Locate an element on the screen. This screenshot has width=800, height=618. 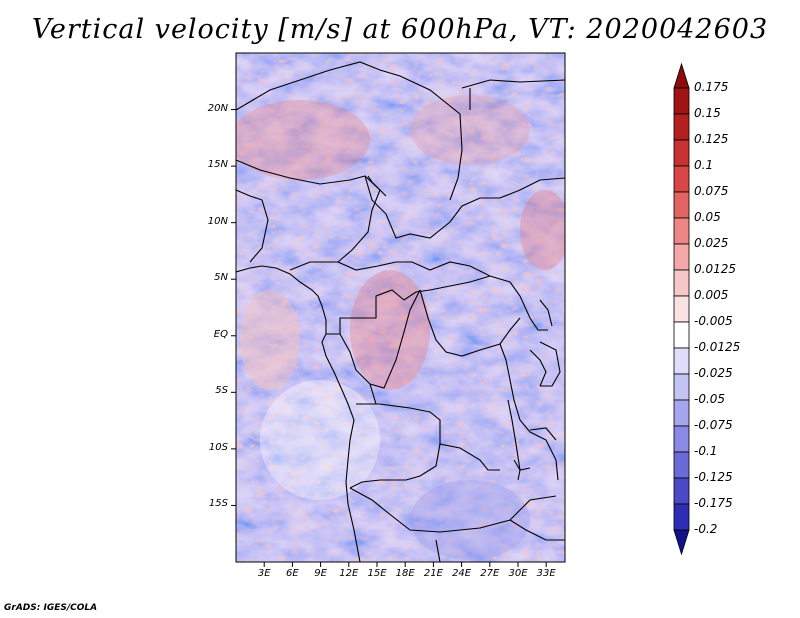
lat-tick-label: 10N is located at coordinates (217, 221).